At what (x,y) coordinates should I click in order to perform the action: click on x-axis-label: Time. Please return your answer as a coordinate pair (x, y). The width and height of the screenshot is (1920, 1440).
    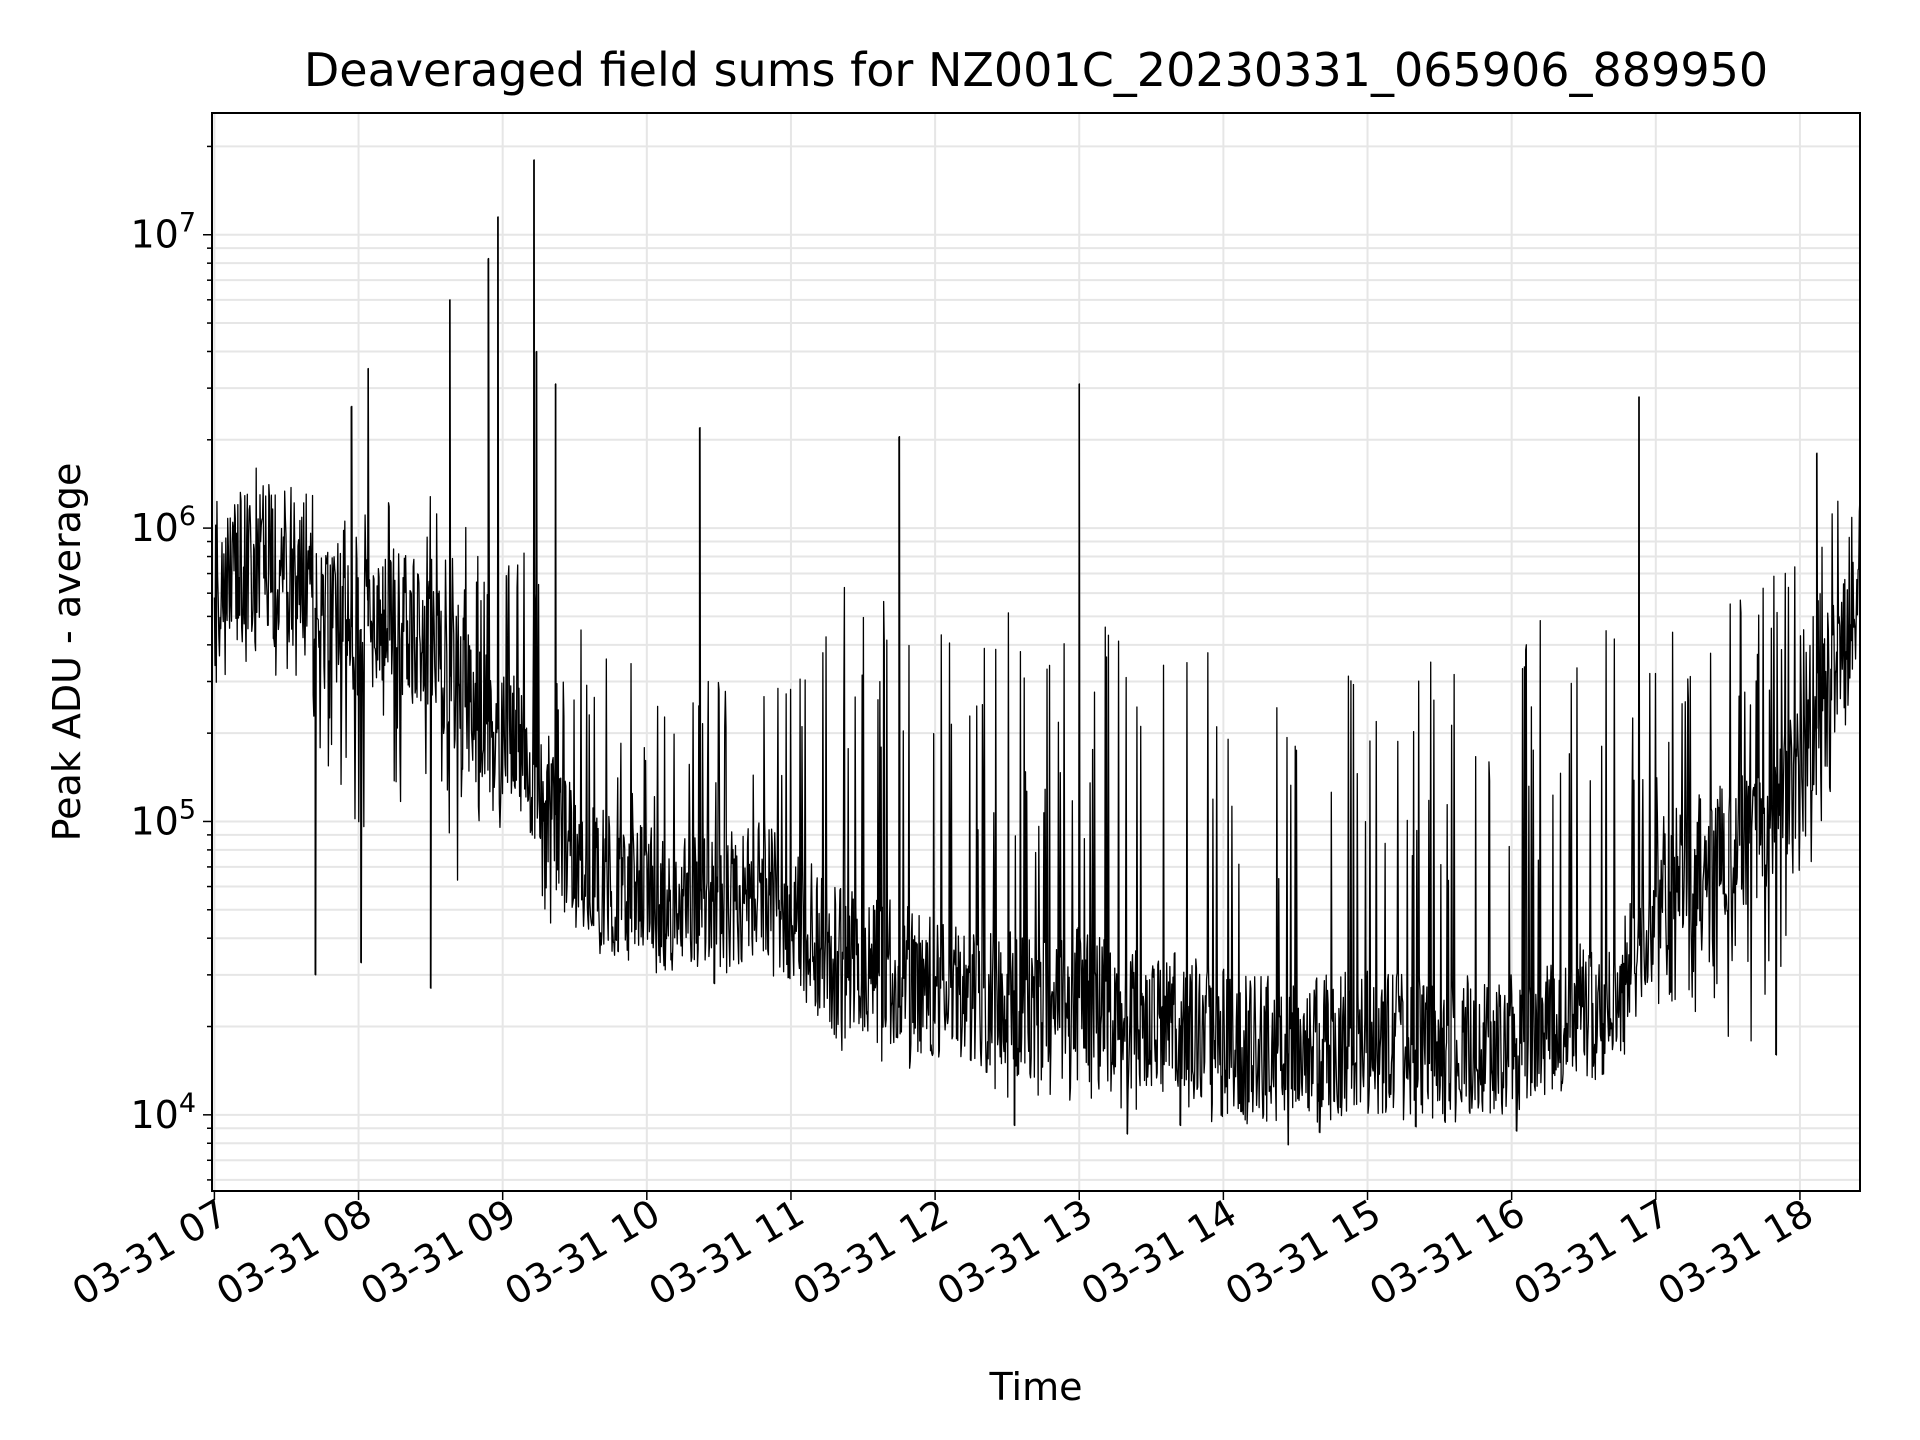
    Looking at the image, I should click on (1036, 1387).